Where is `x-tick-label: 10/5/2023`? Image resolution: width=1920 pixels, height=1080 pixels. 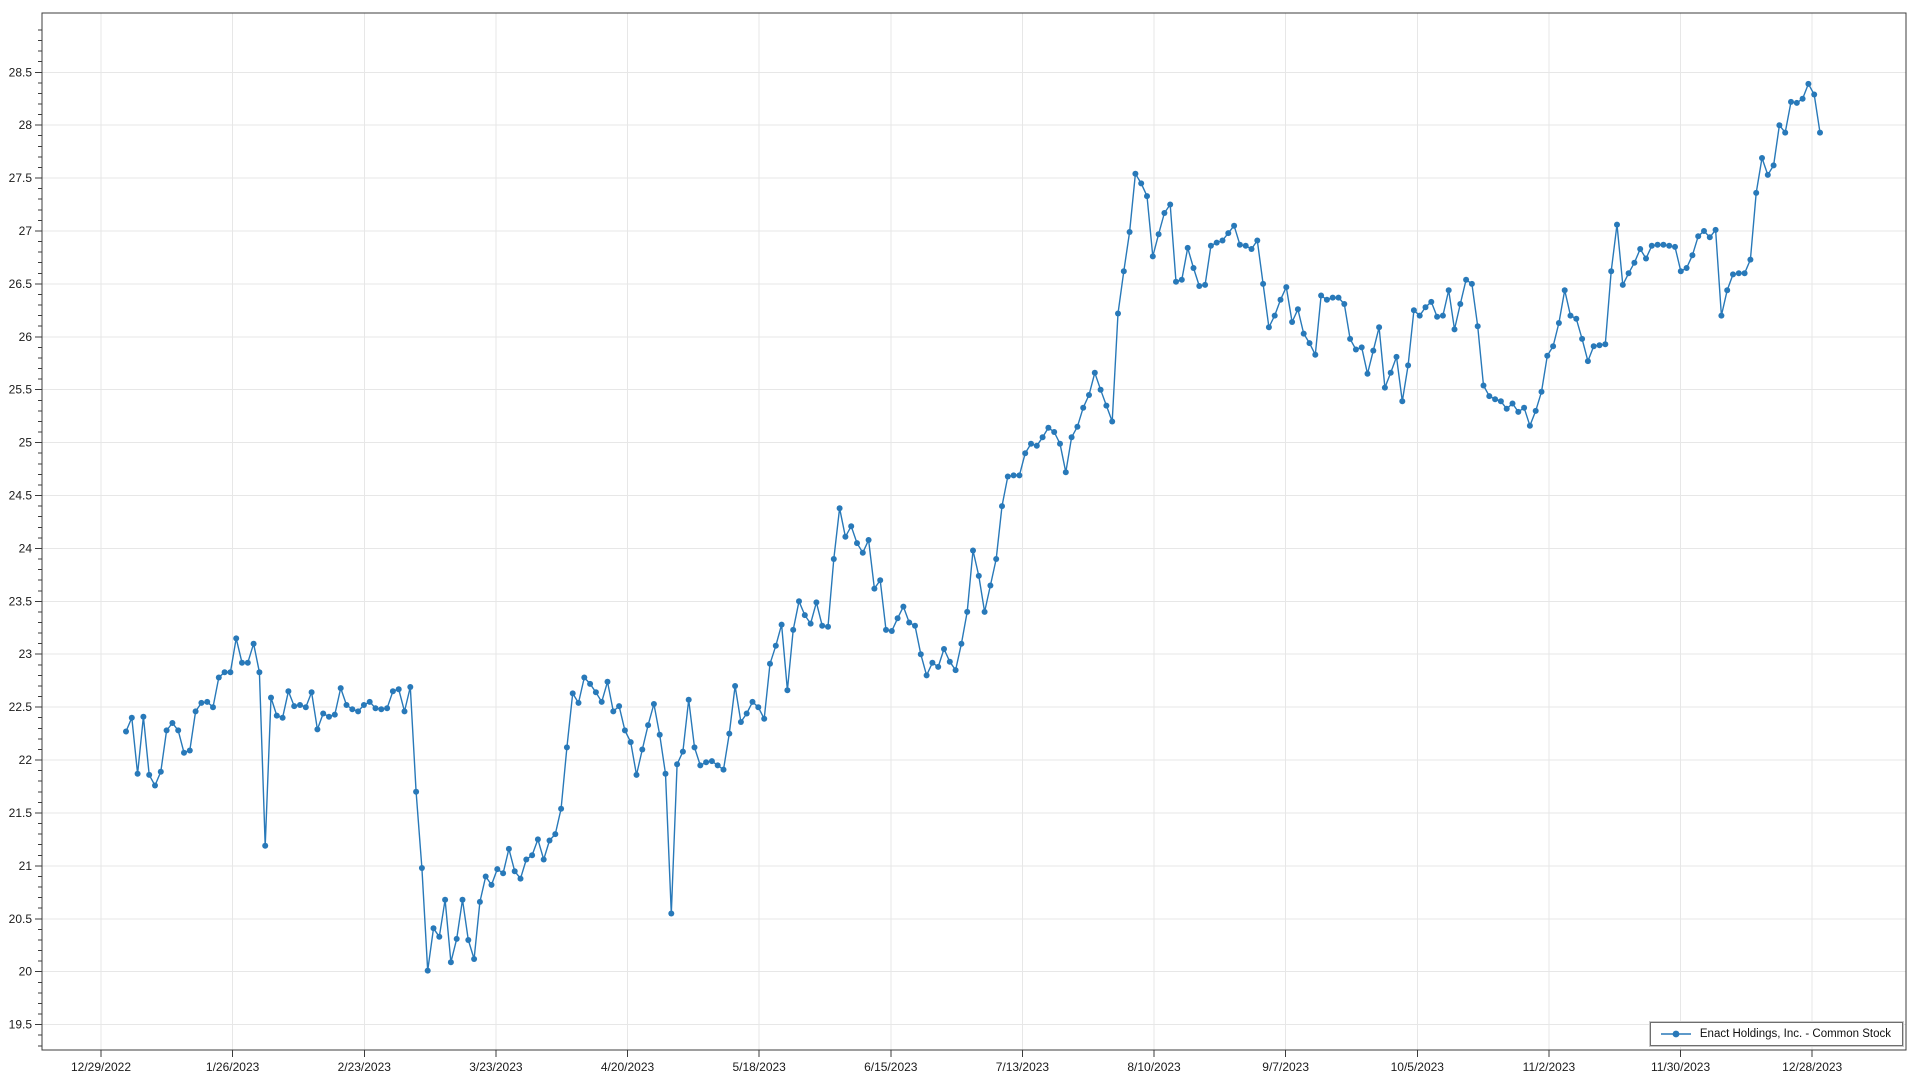 x-tick-label: 10/5/2023 is located at coordinates (1418, 1067).